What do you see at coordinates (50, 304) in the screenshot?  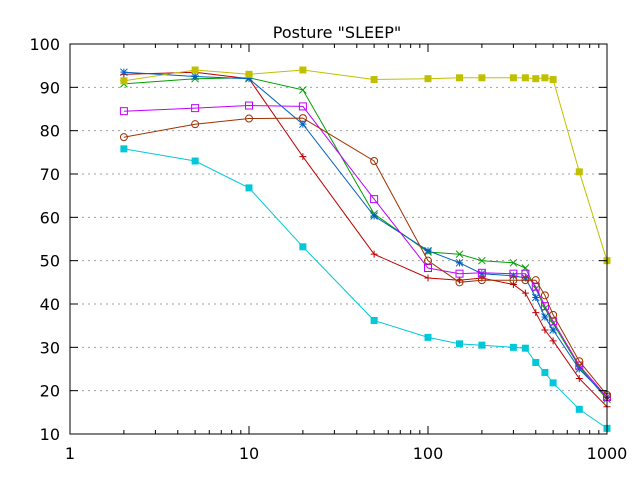 I see `y-tick-label: 40` at bounding box center [50, 304].